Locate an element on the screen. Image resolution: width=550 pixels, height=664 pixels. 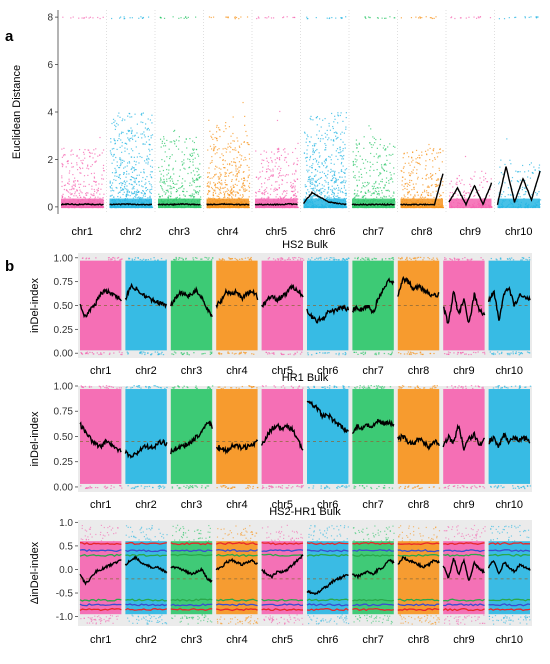
y-tick-label: 4 is located at coordinates (50, 113).